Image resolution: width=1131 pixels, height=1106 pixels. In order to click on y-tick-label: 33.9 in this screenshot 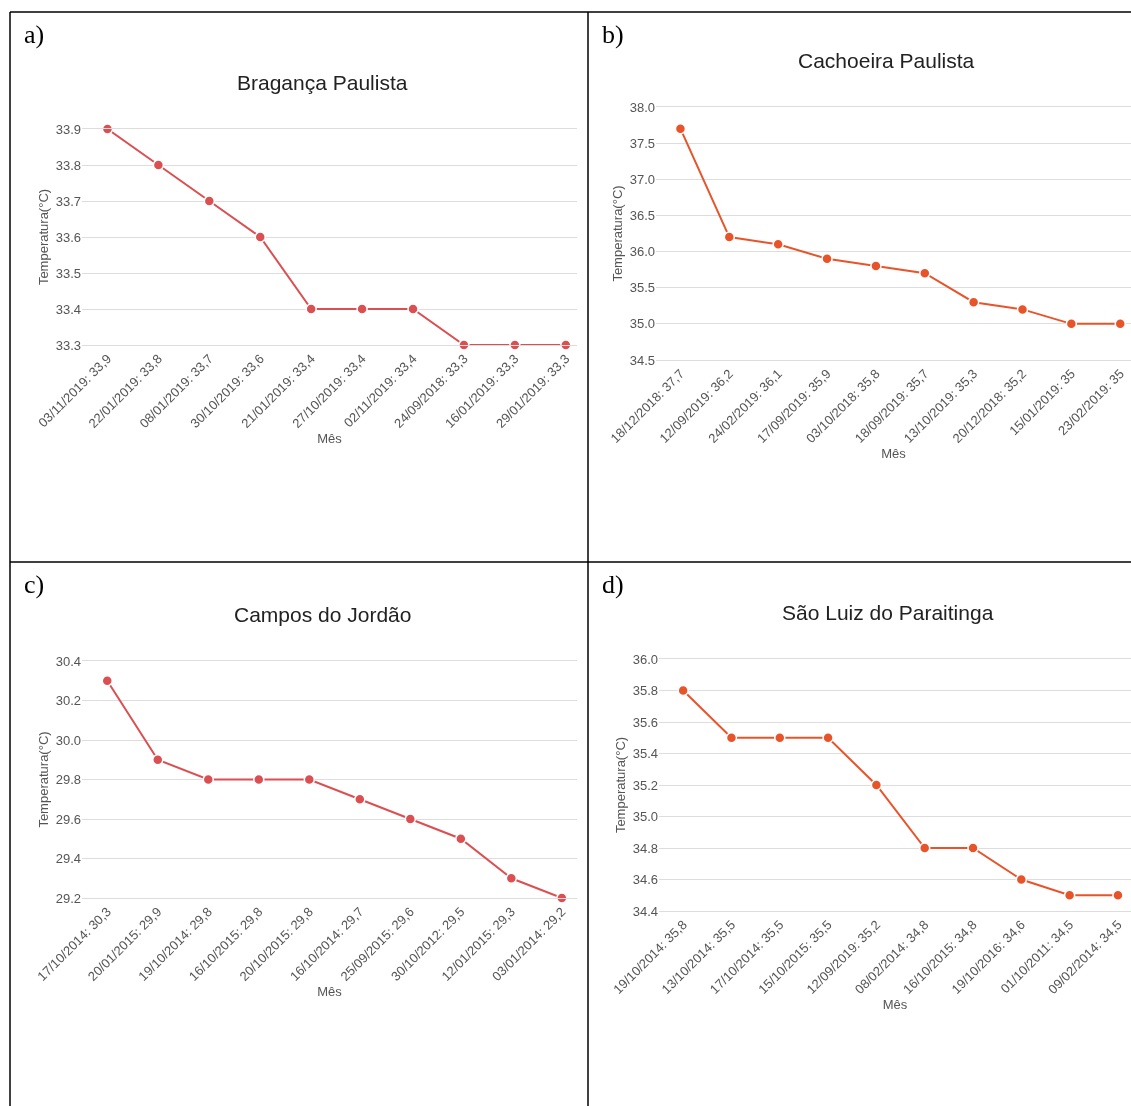, I will do `click(68, 129)`.